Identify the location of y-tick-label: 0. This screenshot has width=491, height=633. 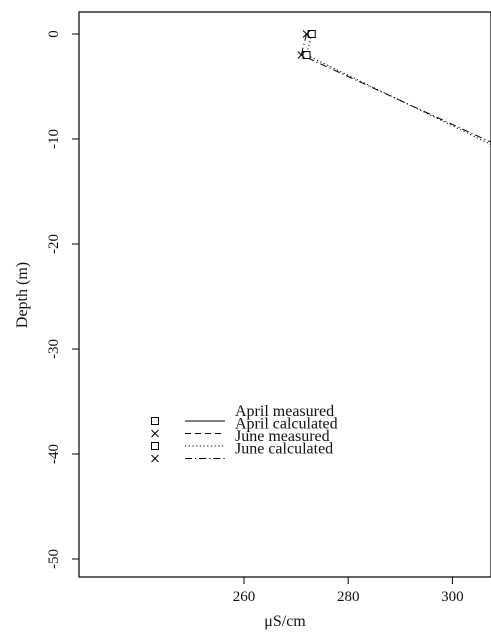
(54, 34).